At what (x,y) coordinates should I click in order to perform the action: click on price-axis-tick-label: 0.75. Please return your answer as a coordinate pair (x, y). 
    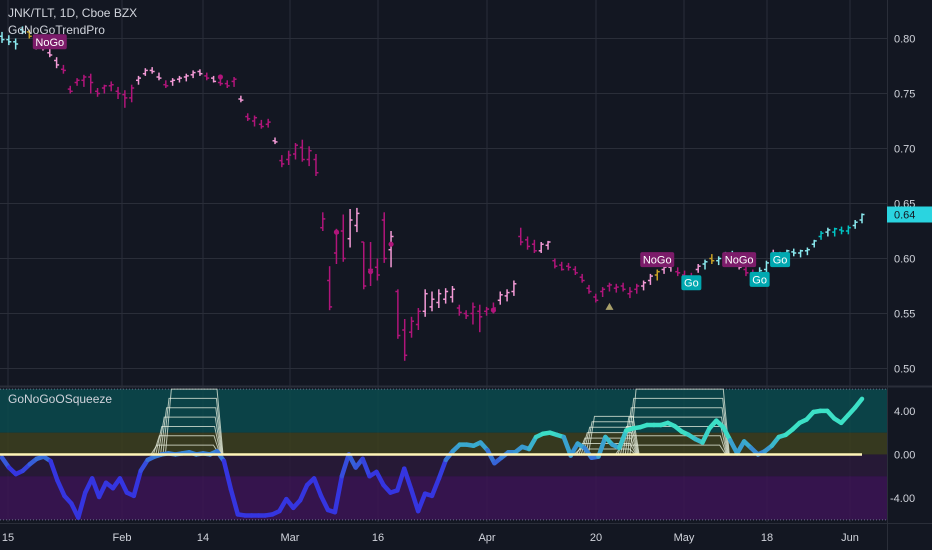
    Looking at the image, I should click on (904, 95).